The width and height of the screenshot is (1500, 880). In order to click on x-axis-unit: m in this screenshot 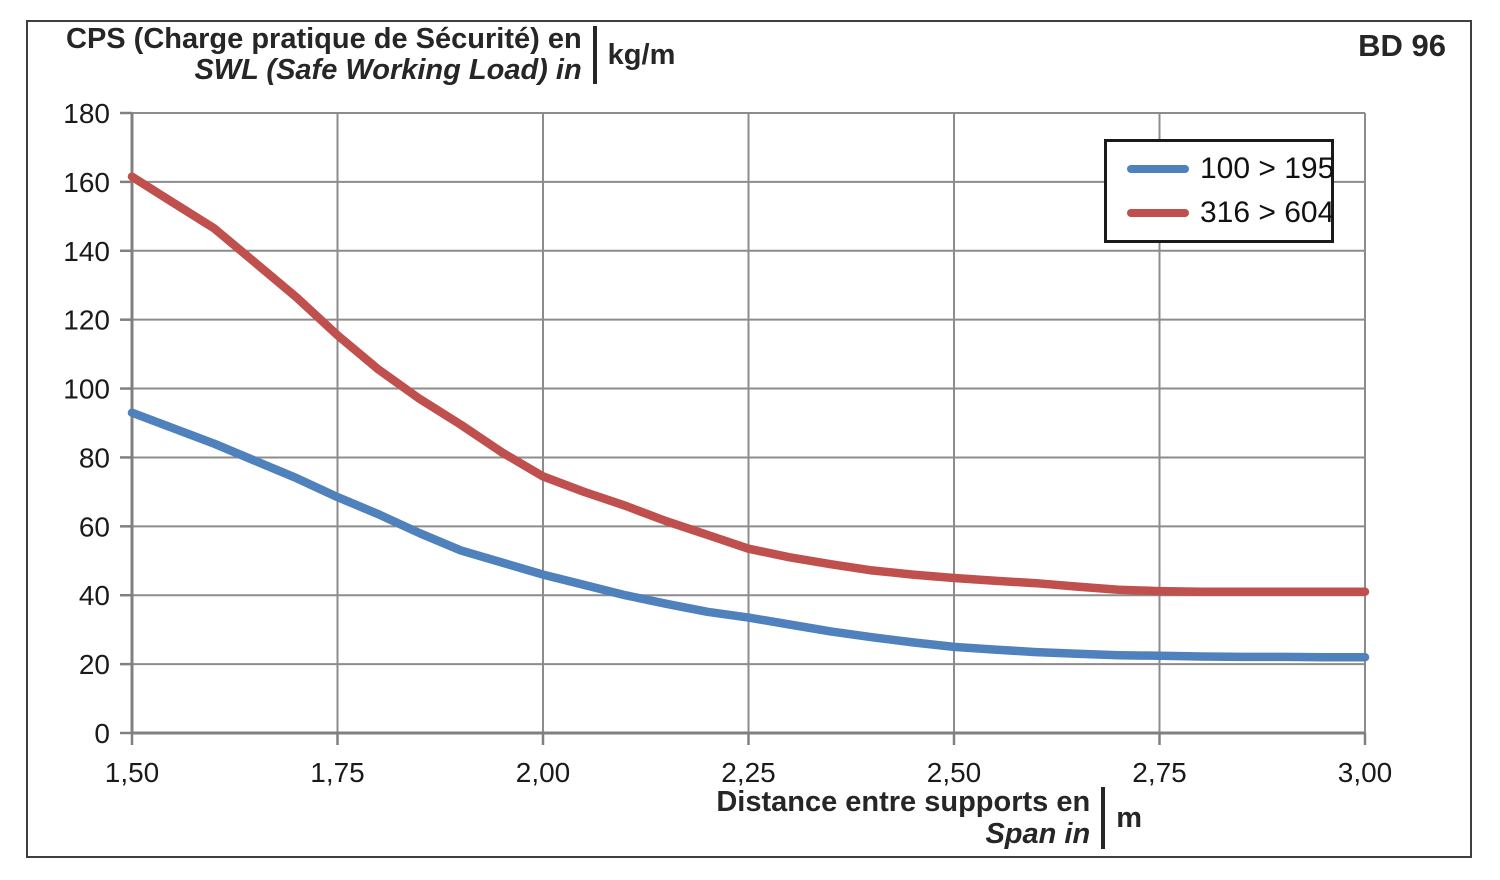, I will do `click(1129, 817)`.